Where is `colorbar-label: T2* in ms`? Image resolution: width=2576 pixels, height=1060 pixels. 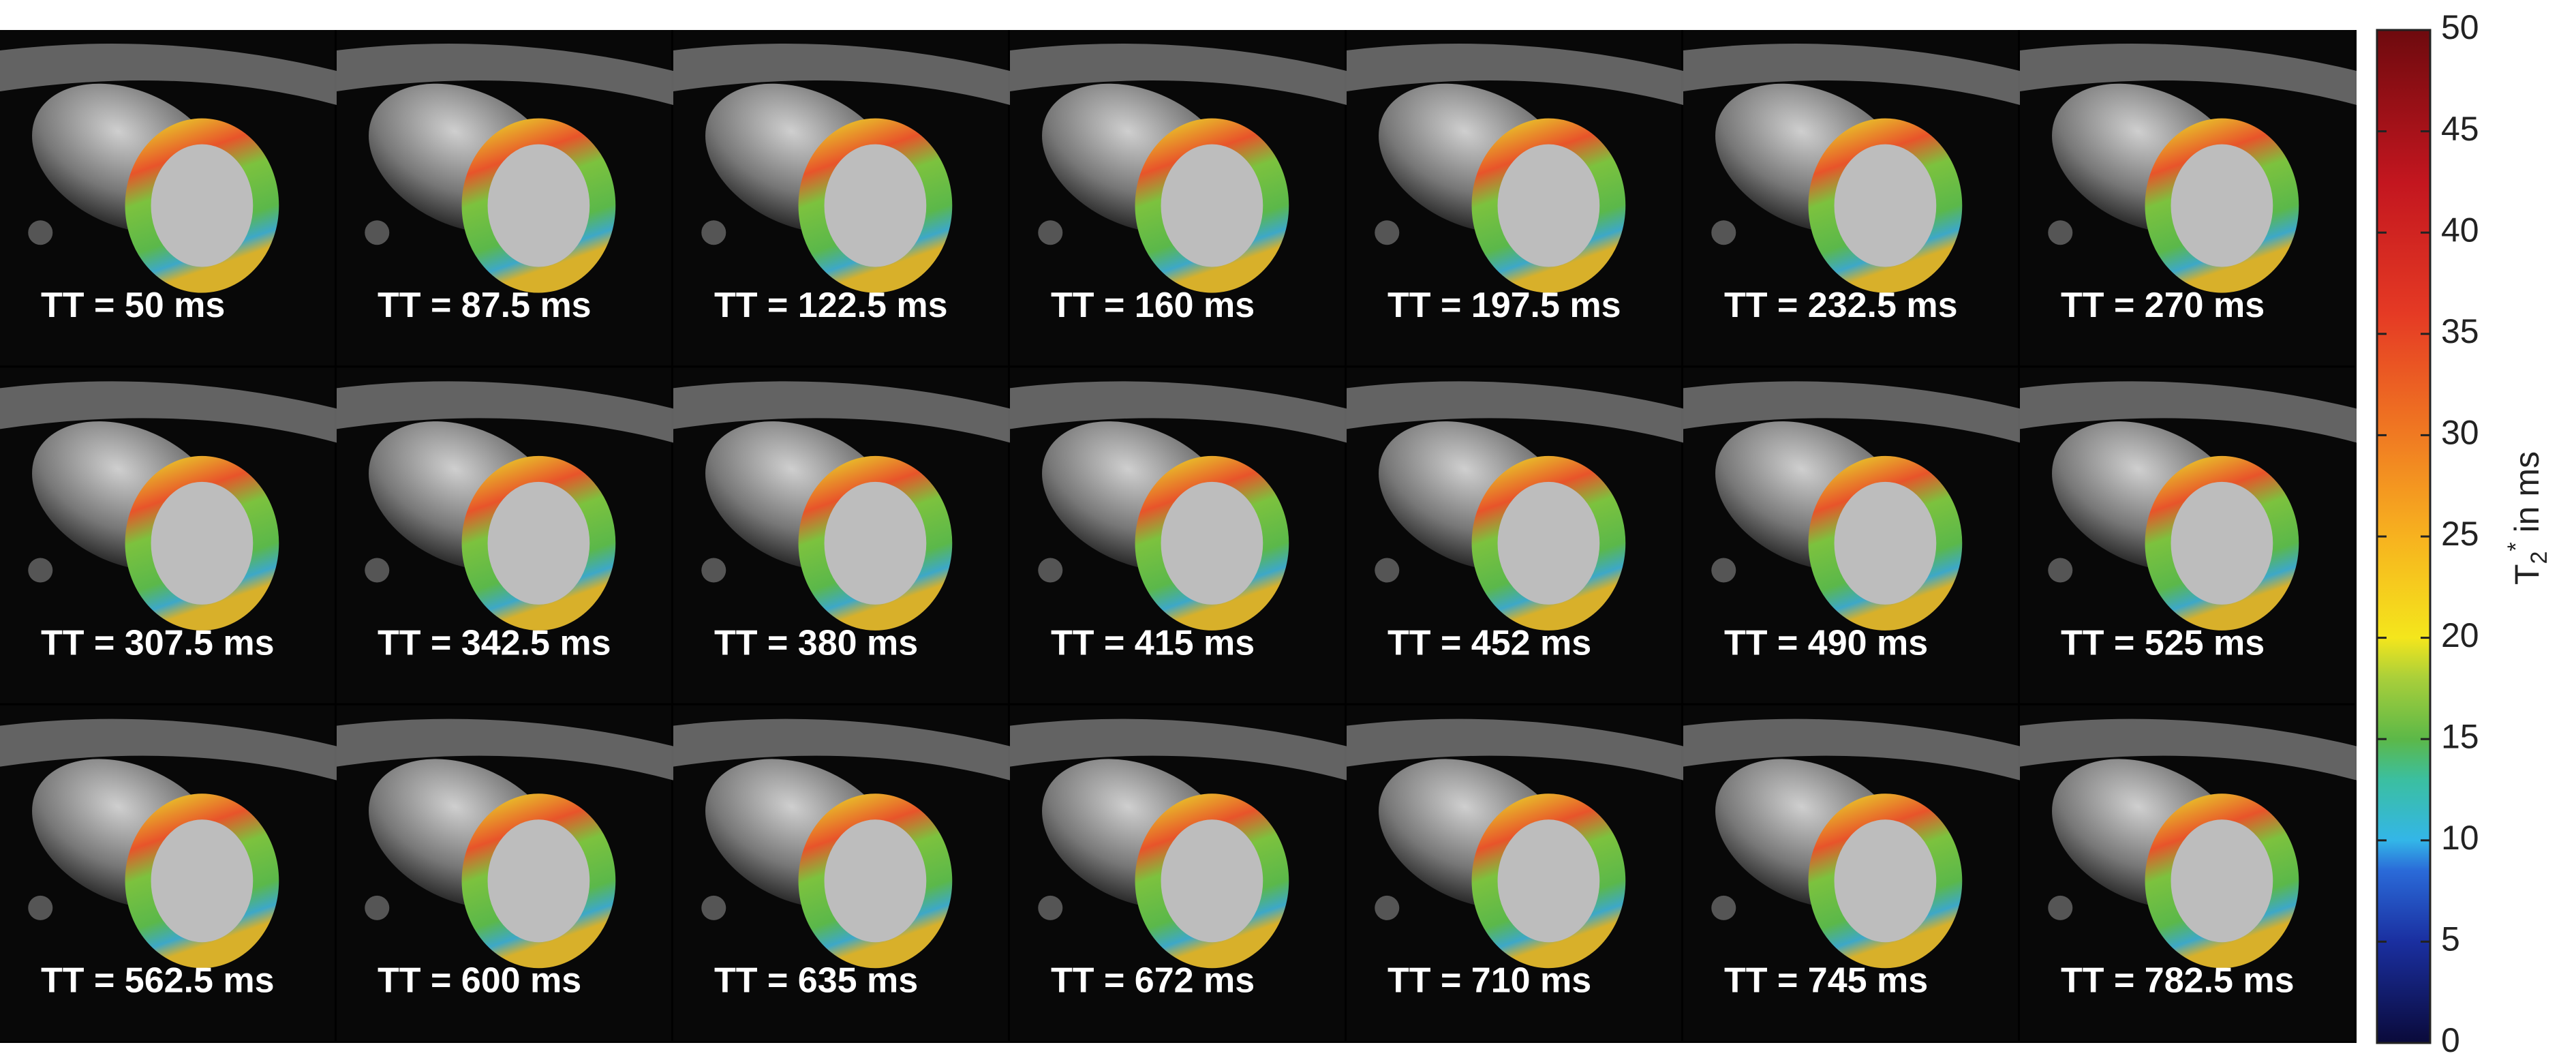
colorbar-label: T2* in ms is located at coordinates (2527, 518).